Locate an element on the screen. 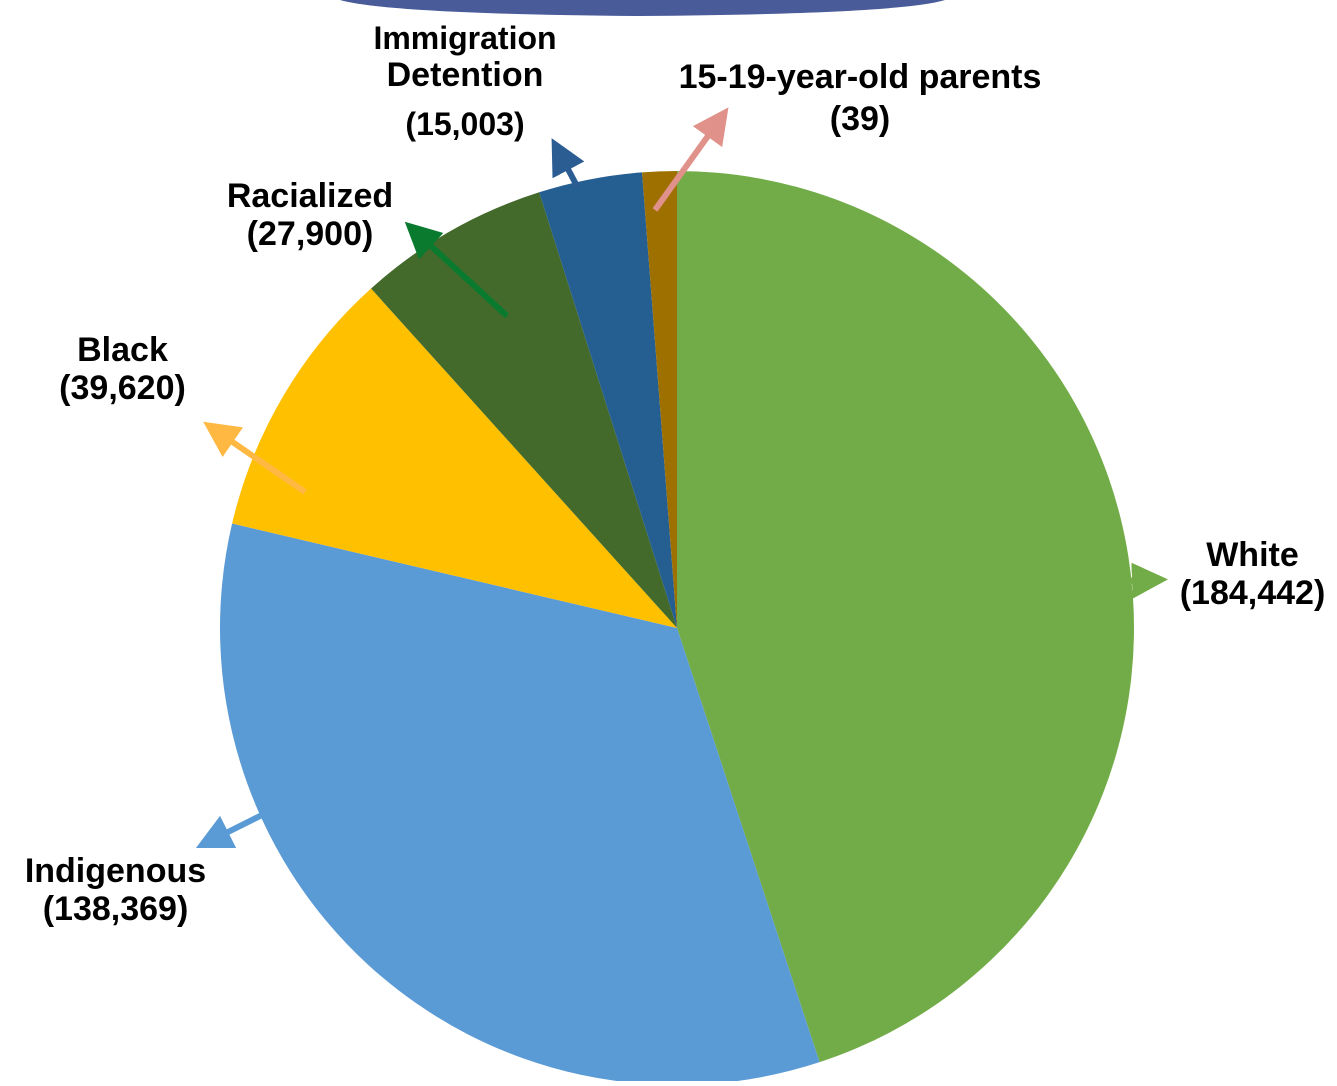  label-racialized-line1: Racialized is located at coordinates (310, 196).